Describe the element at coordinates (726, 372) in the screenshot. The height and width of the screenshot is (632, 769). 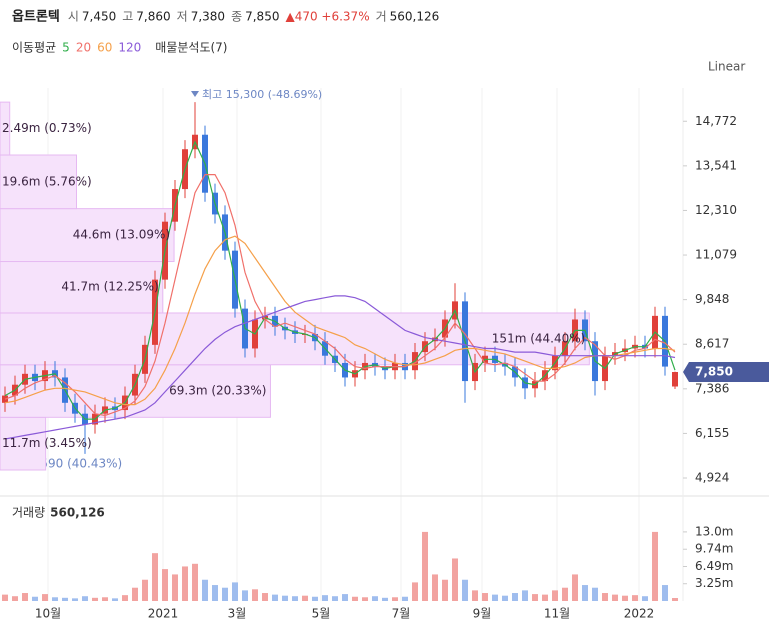
I see `last-price-tag` at that location.